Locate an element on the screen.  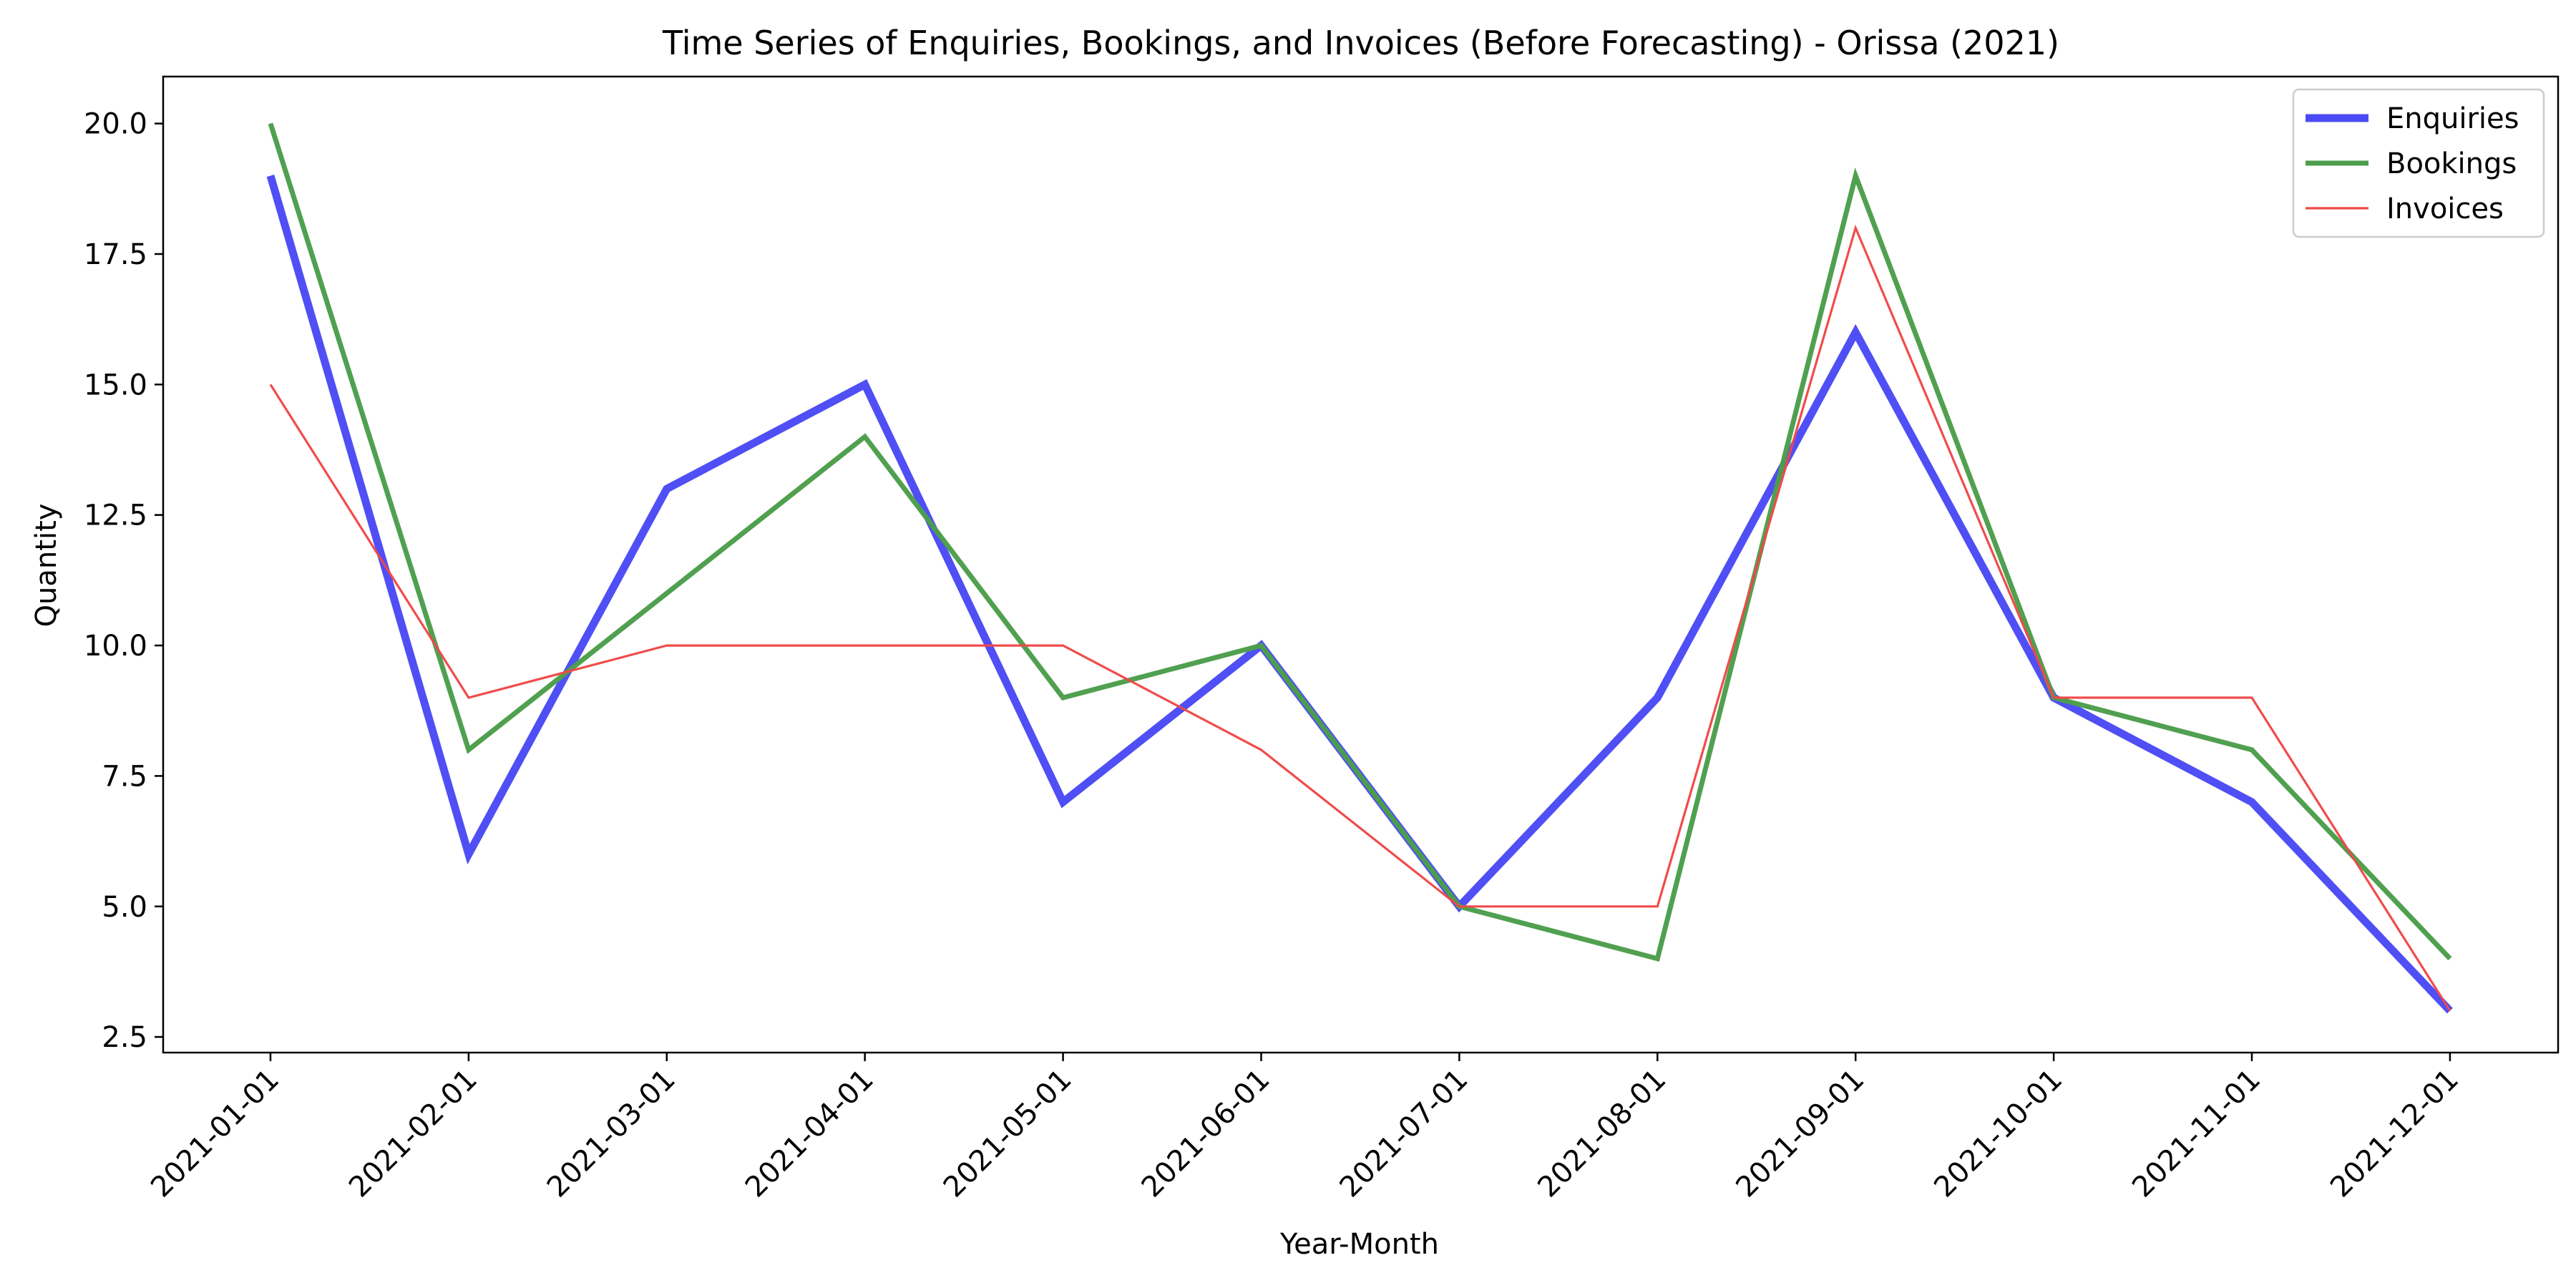
legend-label: Bookings is located at coordinates (2451, 163).